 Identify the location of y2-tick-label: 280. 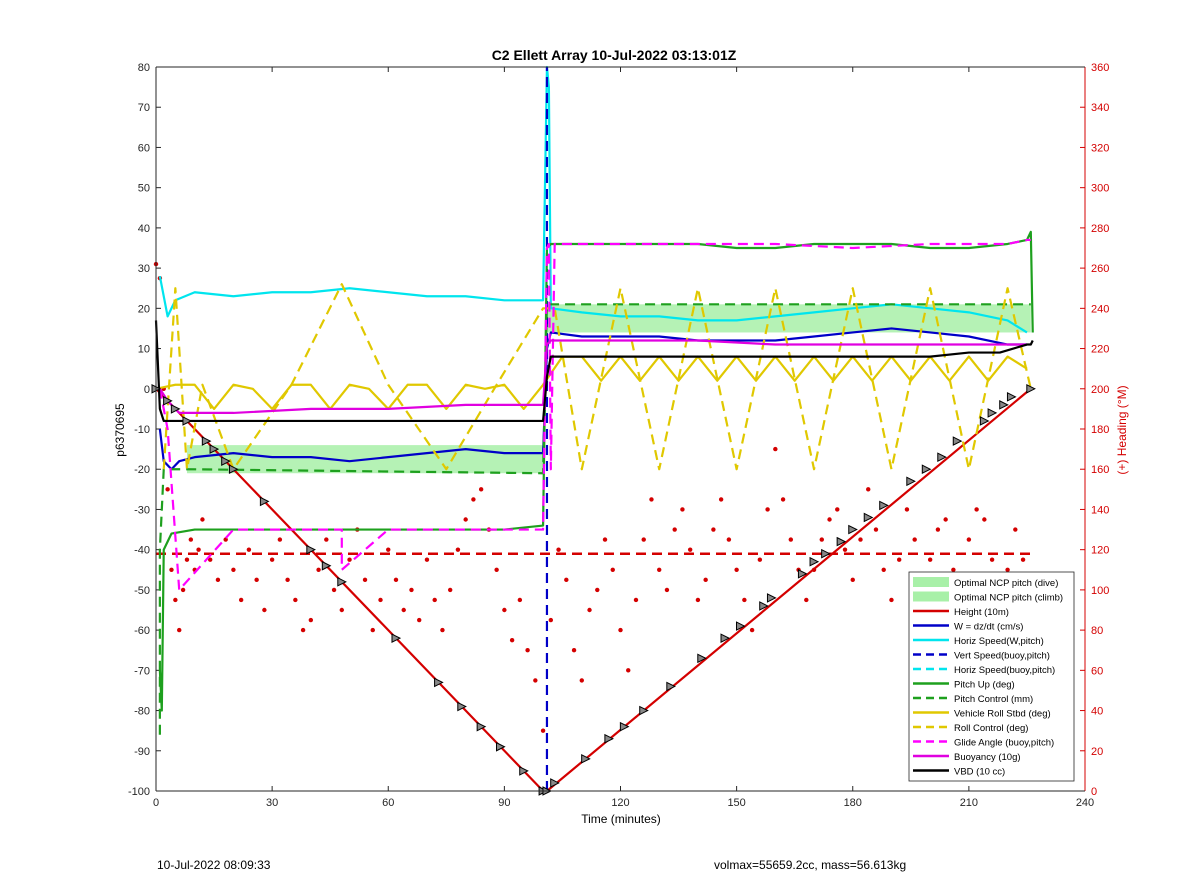
(1100, 229).